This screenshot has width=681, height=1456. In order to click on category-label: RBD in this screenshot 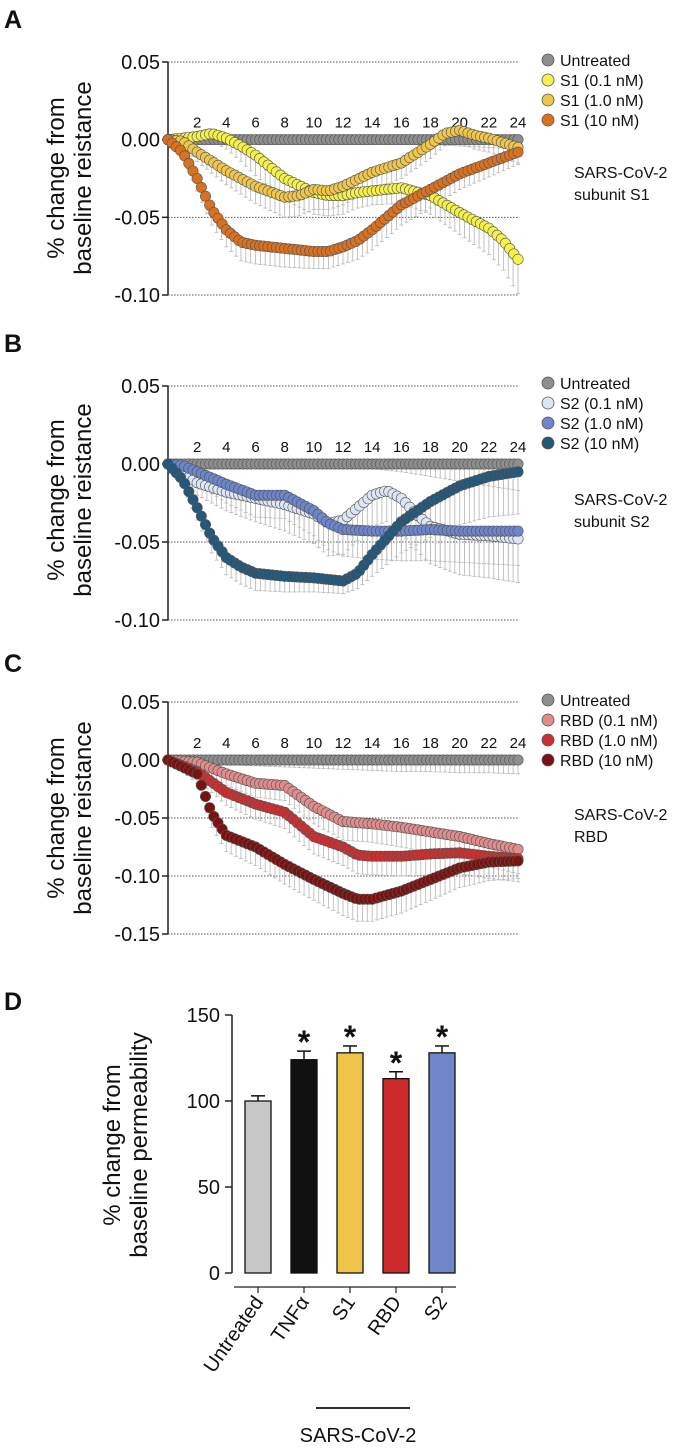, I will do `click(385, 1315)`.